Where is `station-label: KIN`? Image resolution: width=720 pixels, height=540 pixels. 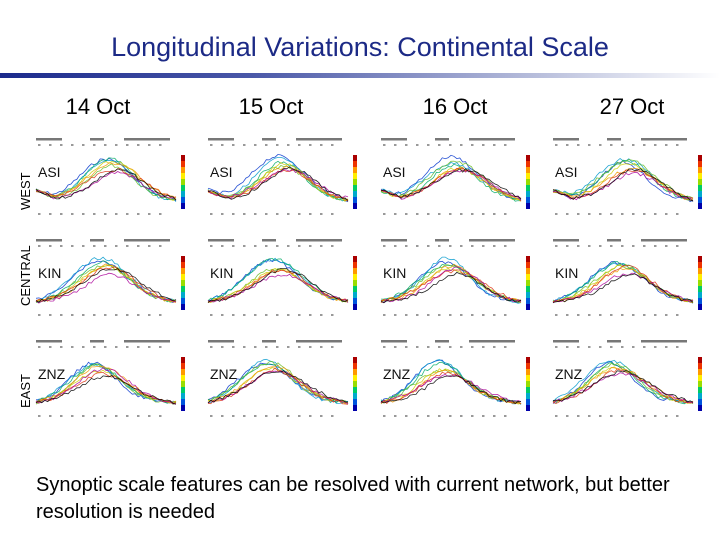 station-label: KIN is located at coordinates (222, 273).